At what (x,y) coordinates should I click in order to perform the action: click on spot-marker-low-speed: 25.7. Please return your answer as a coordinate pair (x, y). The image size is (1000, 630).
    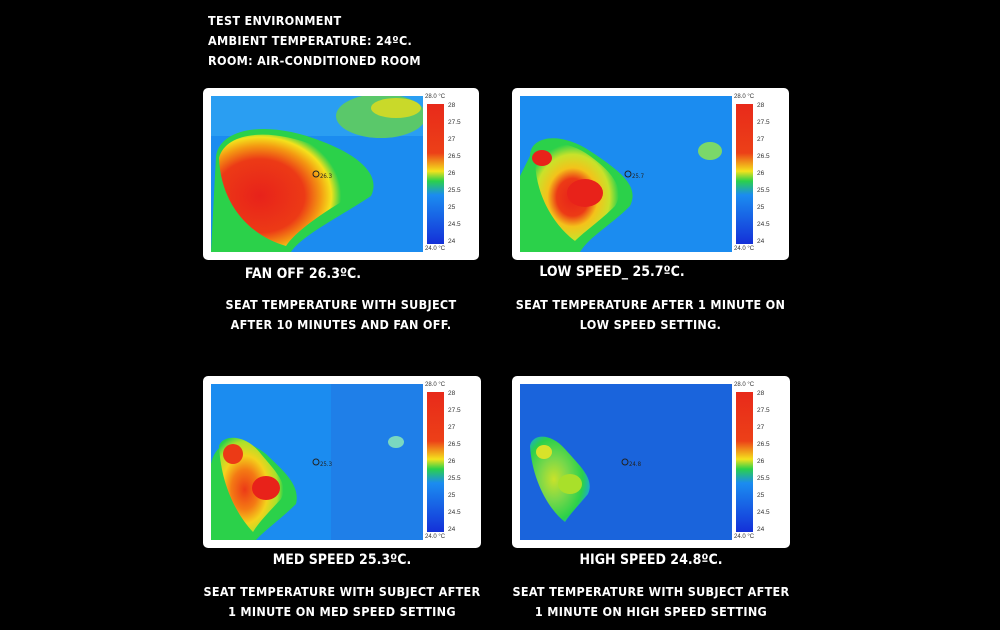
    Looking at the image, I should click on (638, 176).